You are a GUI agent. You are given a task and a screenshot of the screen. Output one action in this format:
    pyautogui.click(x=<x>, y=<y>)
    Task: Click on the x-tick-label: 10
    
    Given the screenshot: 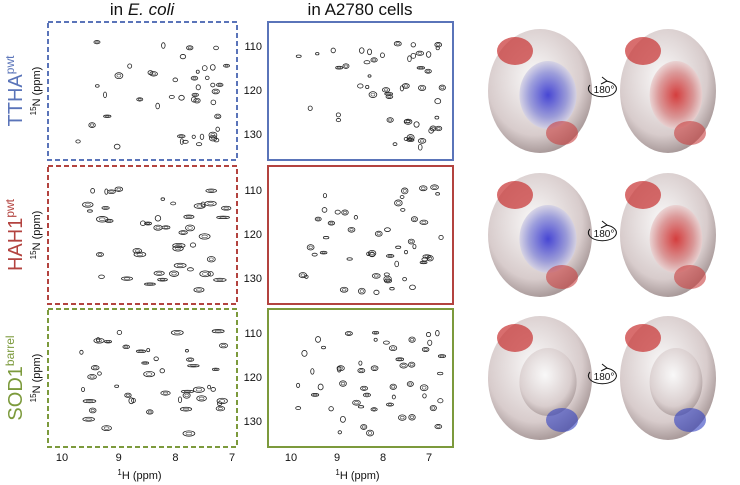 What is the action you would take?
    pyautogui.click(x=62, y=458)
    